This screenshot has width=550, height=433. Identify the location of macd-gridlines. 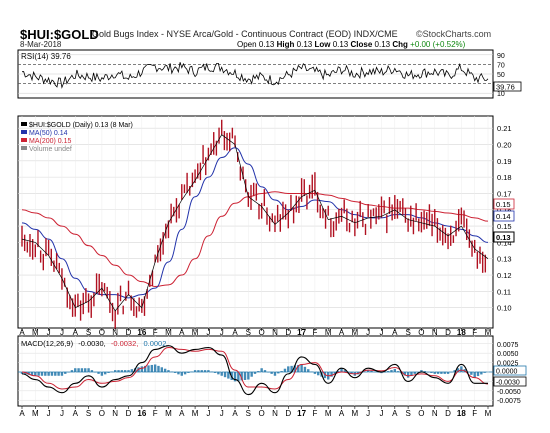
(255, 371).